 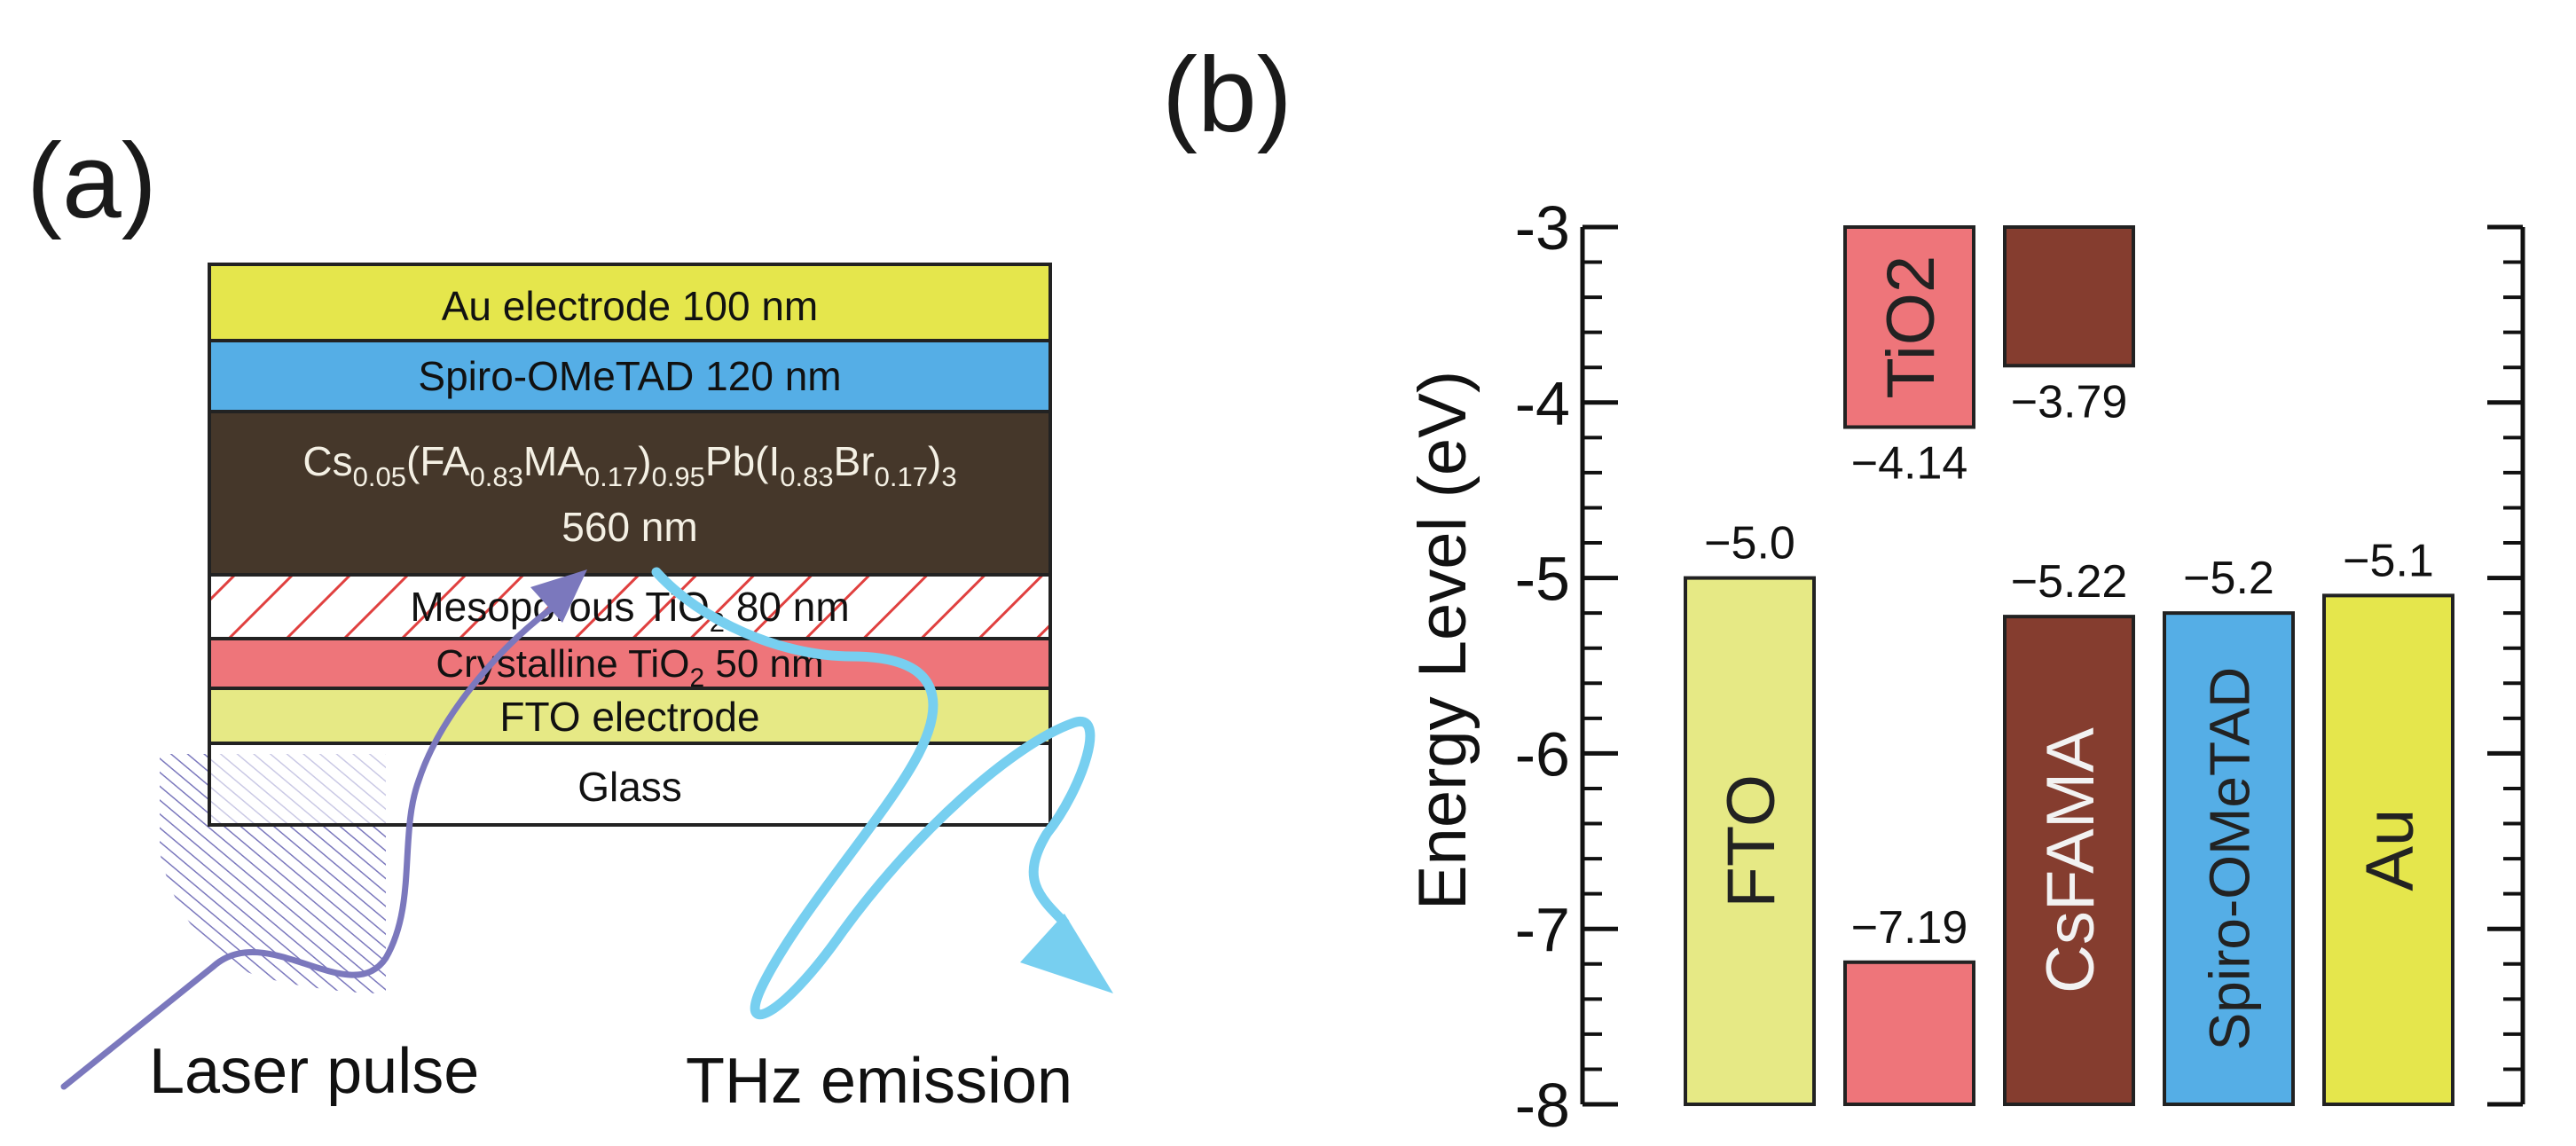 I want to click on y-tick-label: -6, so click(x=1542, y=754).